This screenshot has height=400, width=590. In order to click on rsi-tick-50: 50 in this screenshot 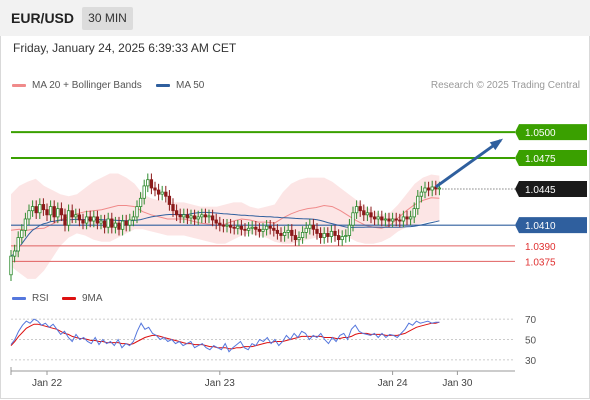, I will do `click(531, 341)`.